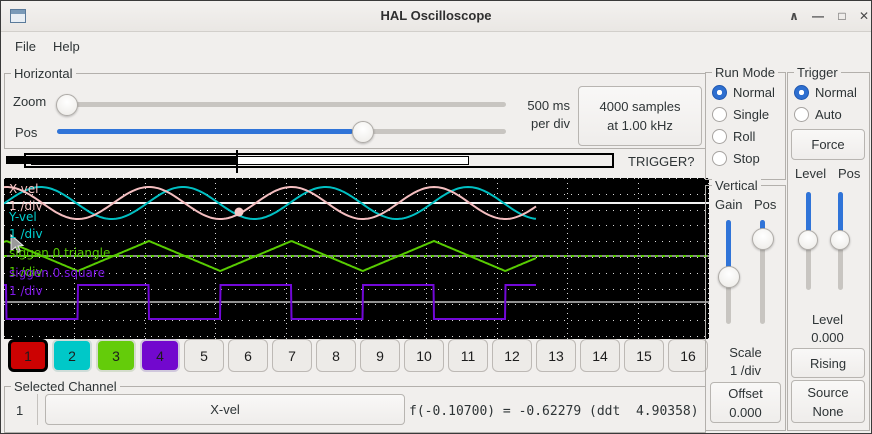  Describe the element at coordinates (281, 104) in the screenshot. I see `zoom-slider-track` at that location.